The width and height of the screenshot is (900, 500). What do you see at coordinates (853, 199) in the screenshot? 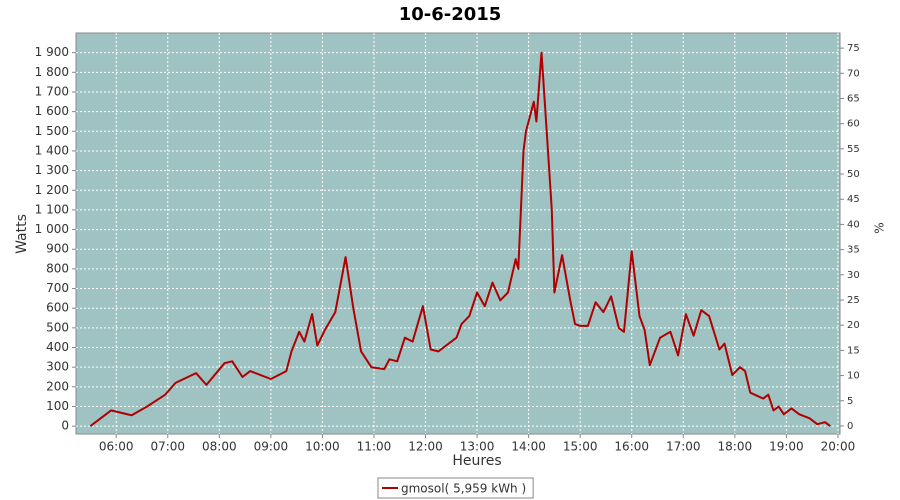
I see `y2-tick-label: 45` at bounding box center [853, 199].